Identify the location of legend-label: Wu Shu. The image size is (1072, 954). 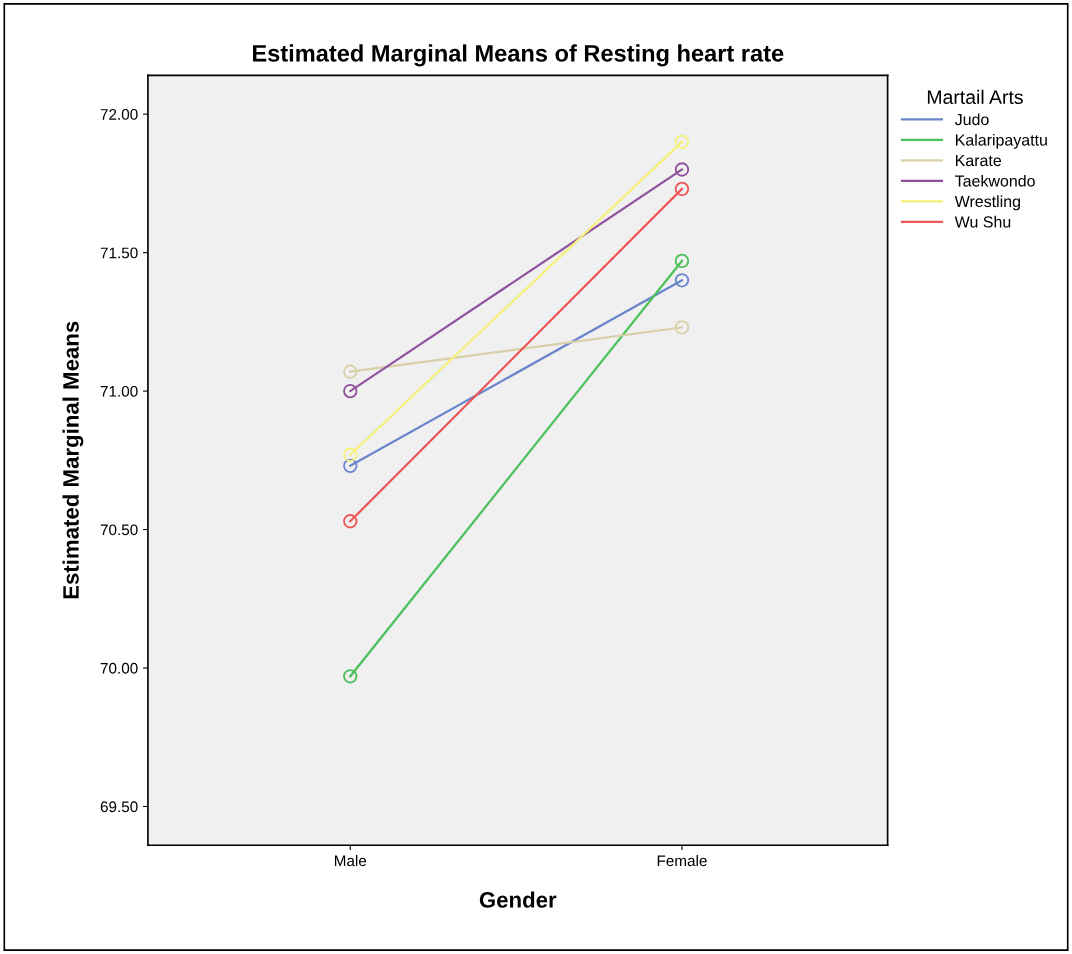
(982, 221).